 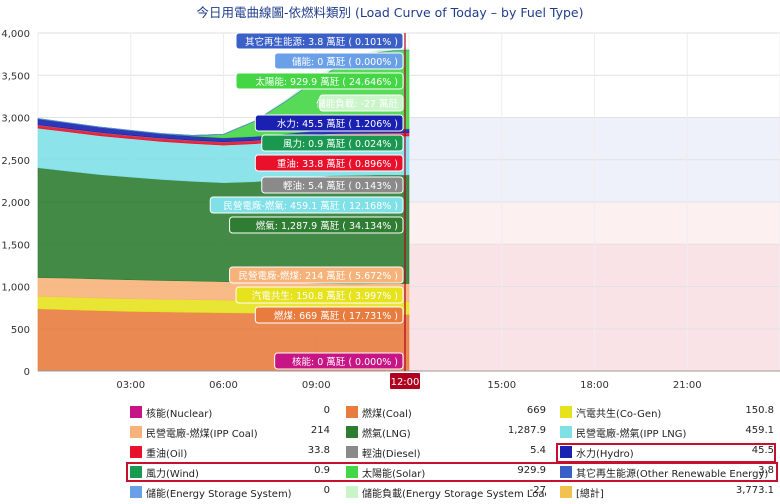 I want to click on tooltip-text: 輕油: 5.4 萬瓩 ( 0.143% ), so click(x=340, y=186).